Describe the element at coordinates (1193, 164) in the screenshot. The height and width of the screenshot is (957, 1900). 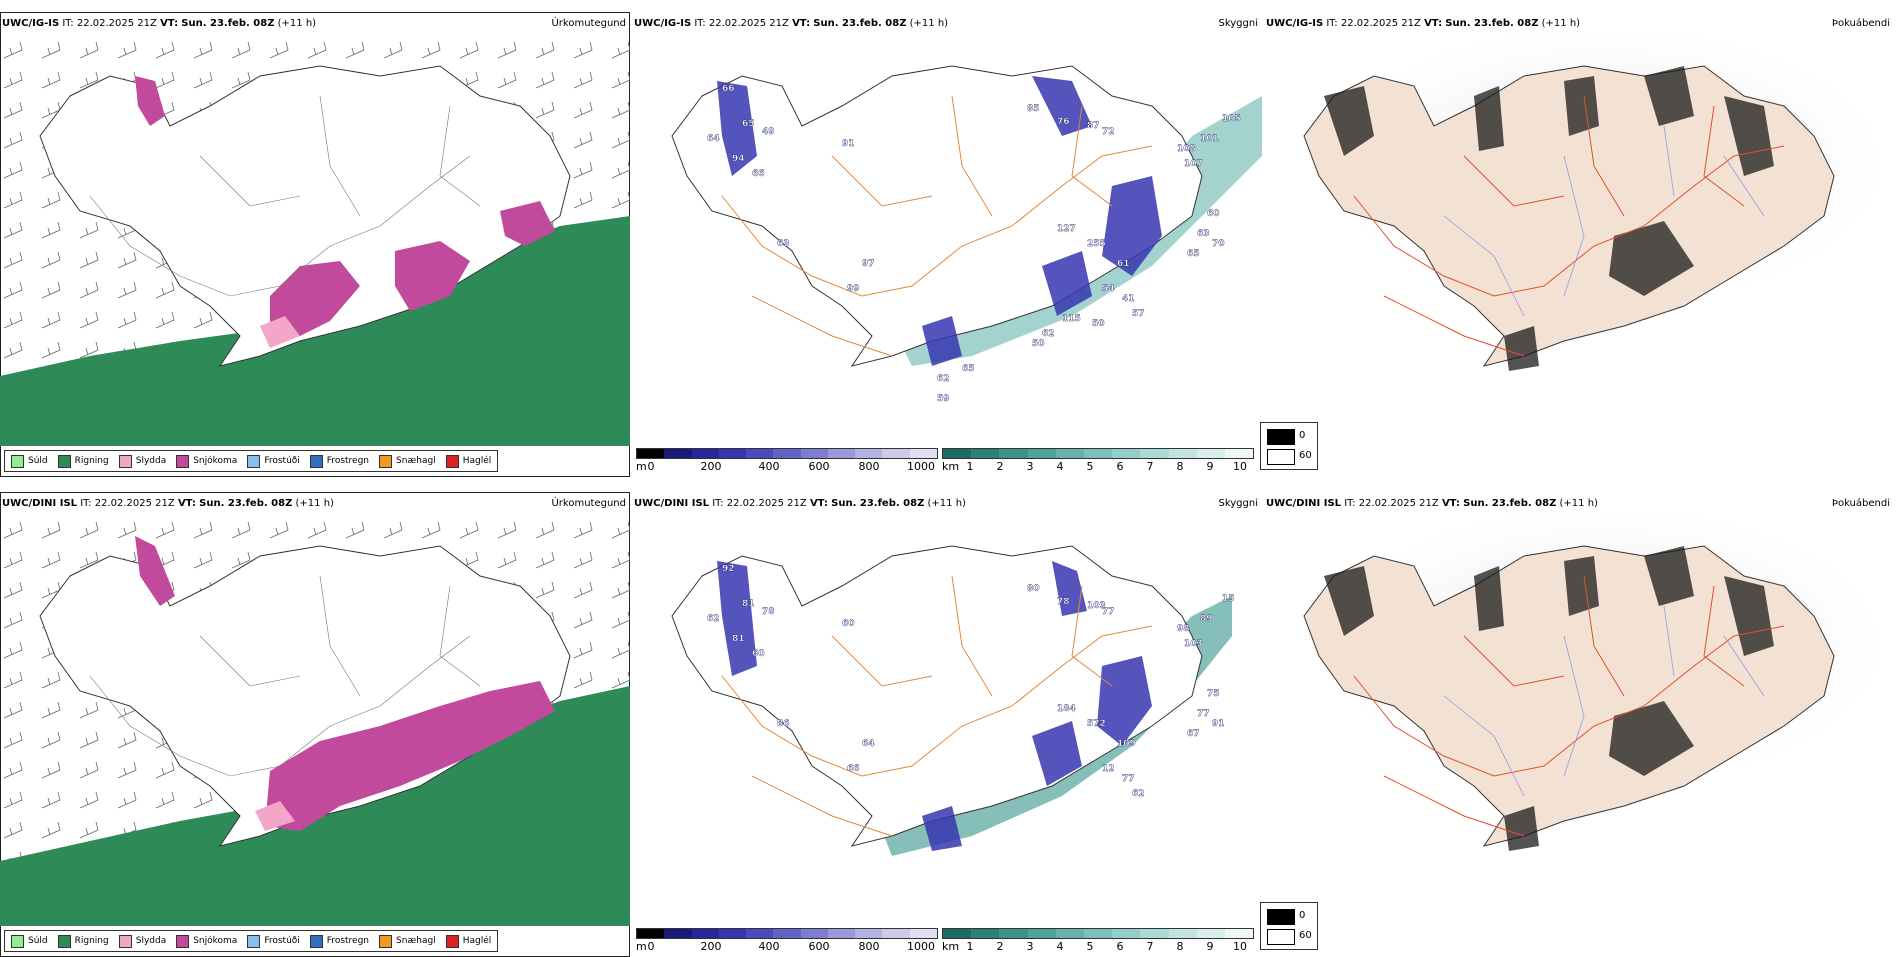
I see `visibility-value-label: 107` at that location.